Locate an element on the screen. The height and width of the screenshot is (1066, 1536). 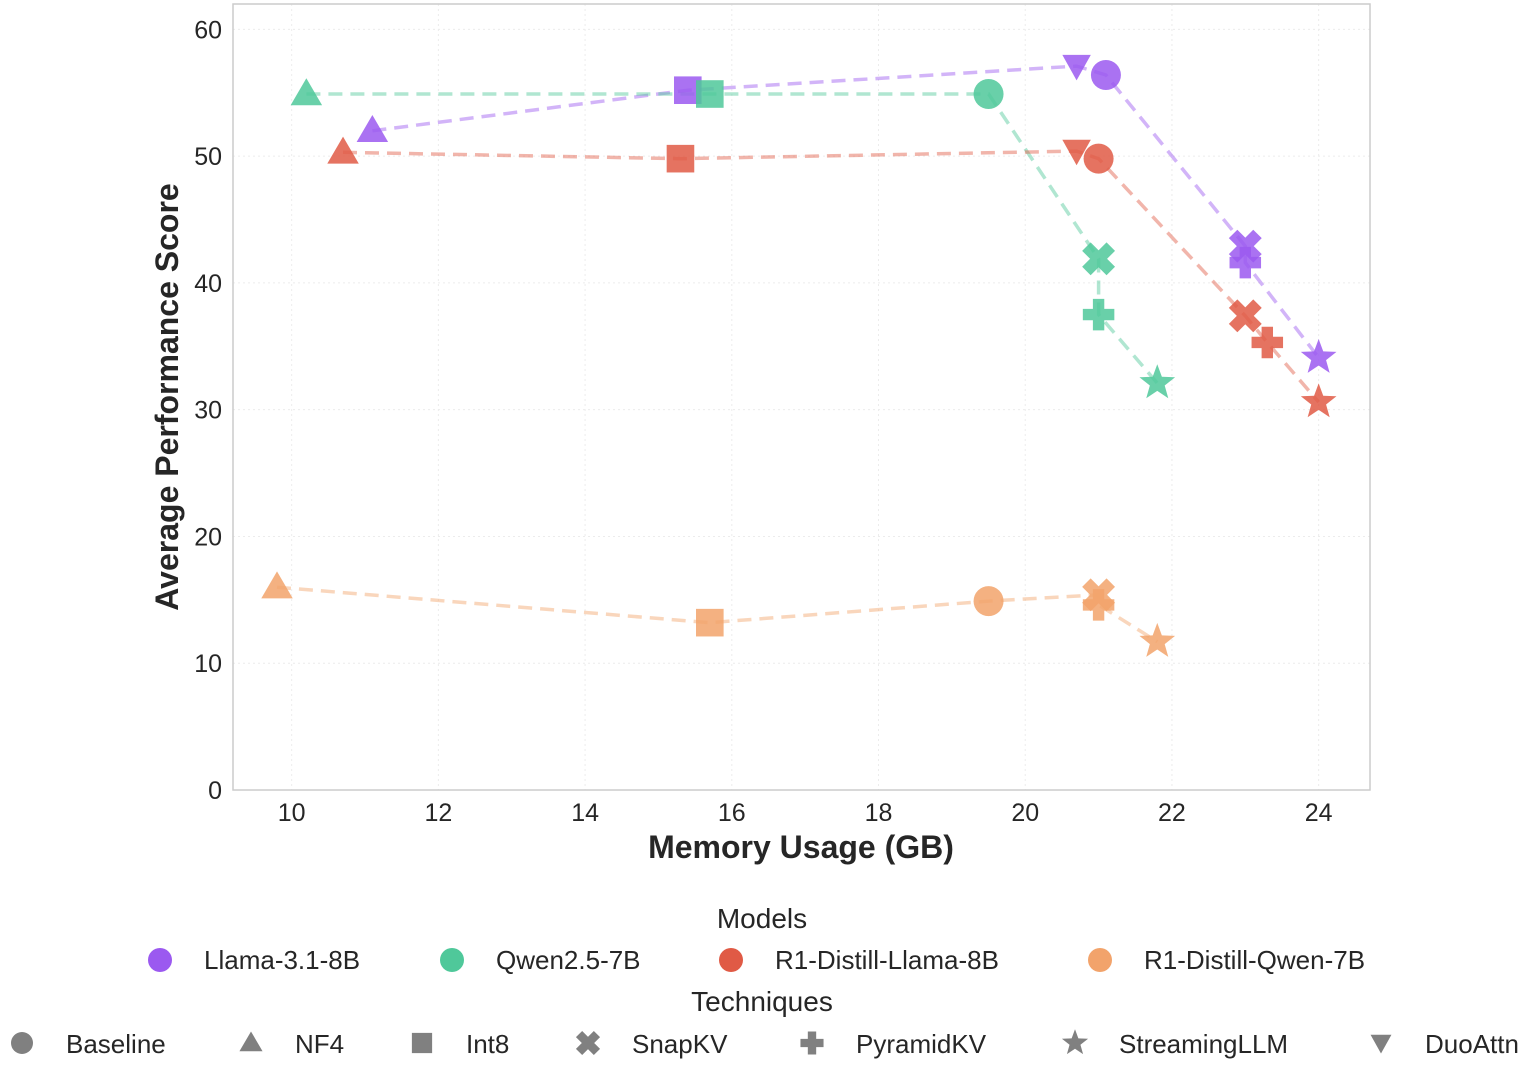
point-qwen2-5-7b-int8 is located at coordinates (710, 94).